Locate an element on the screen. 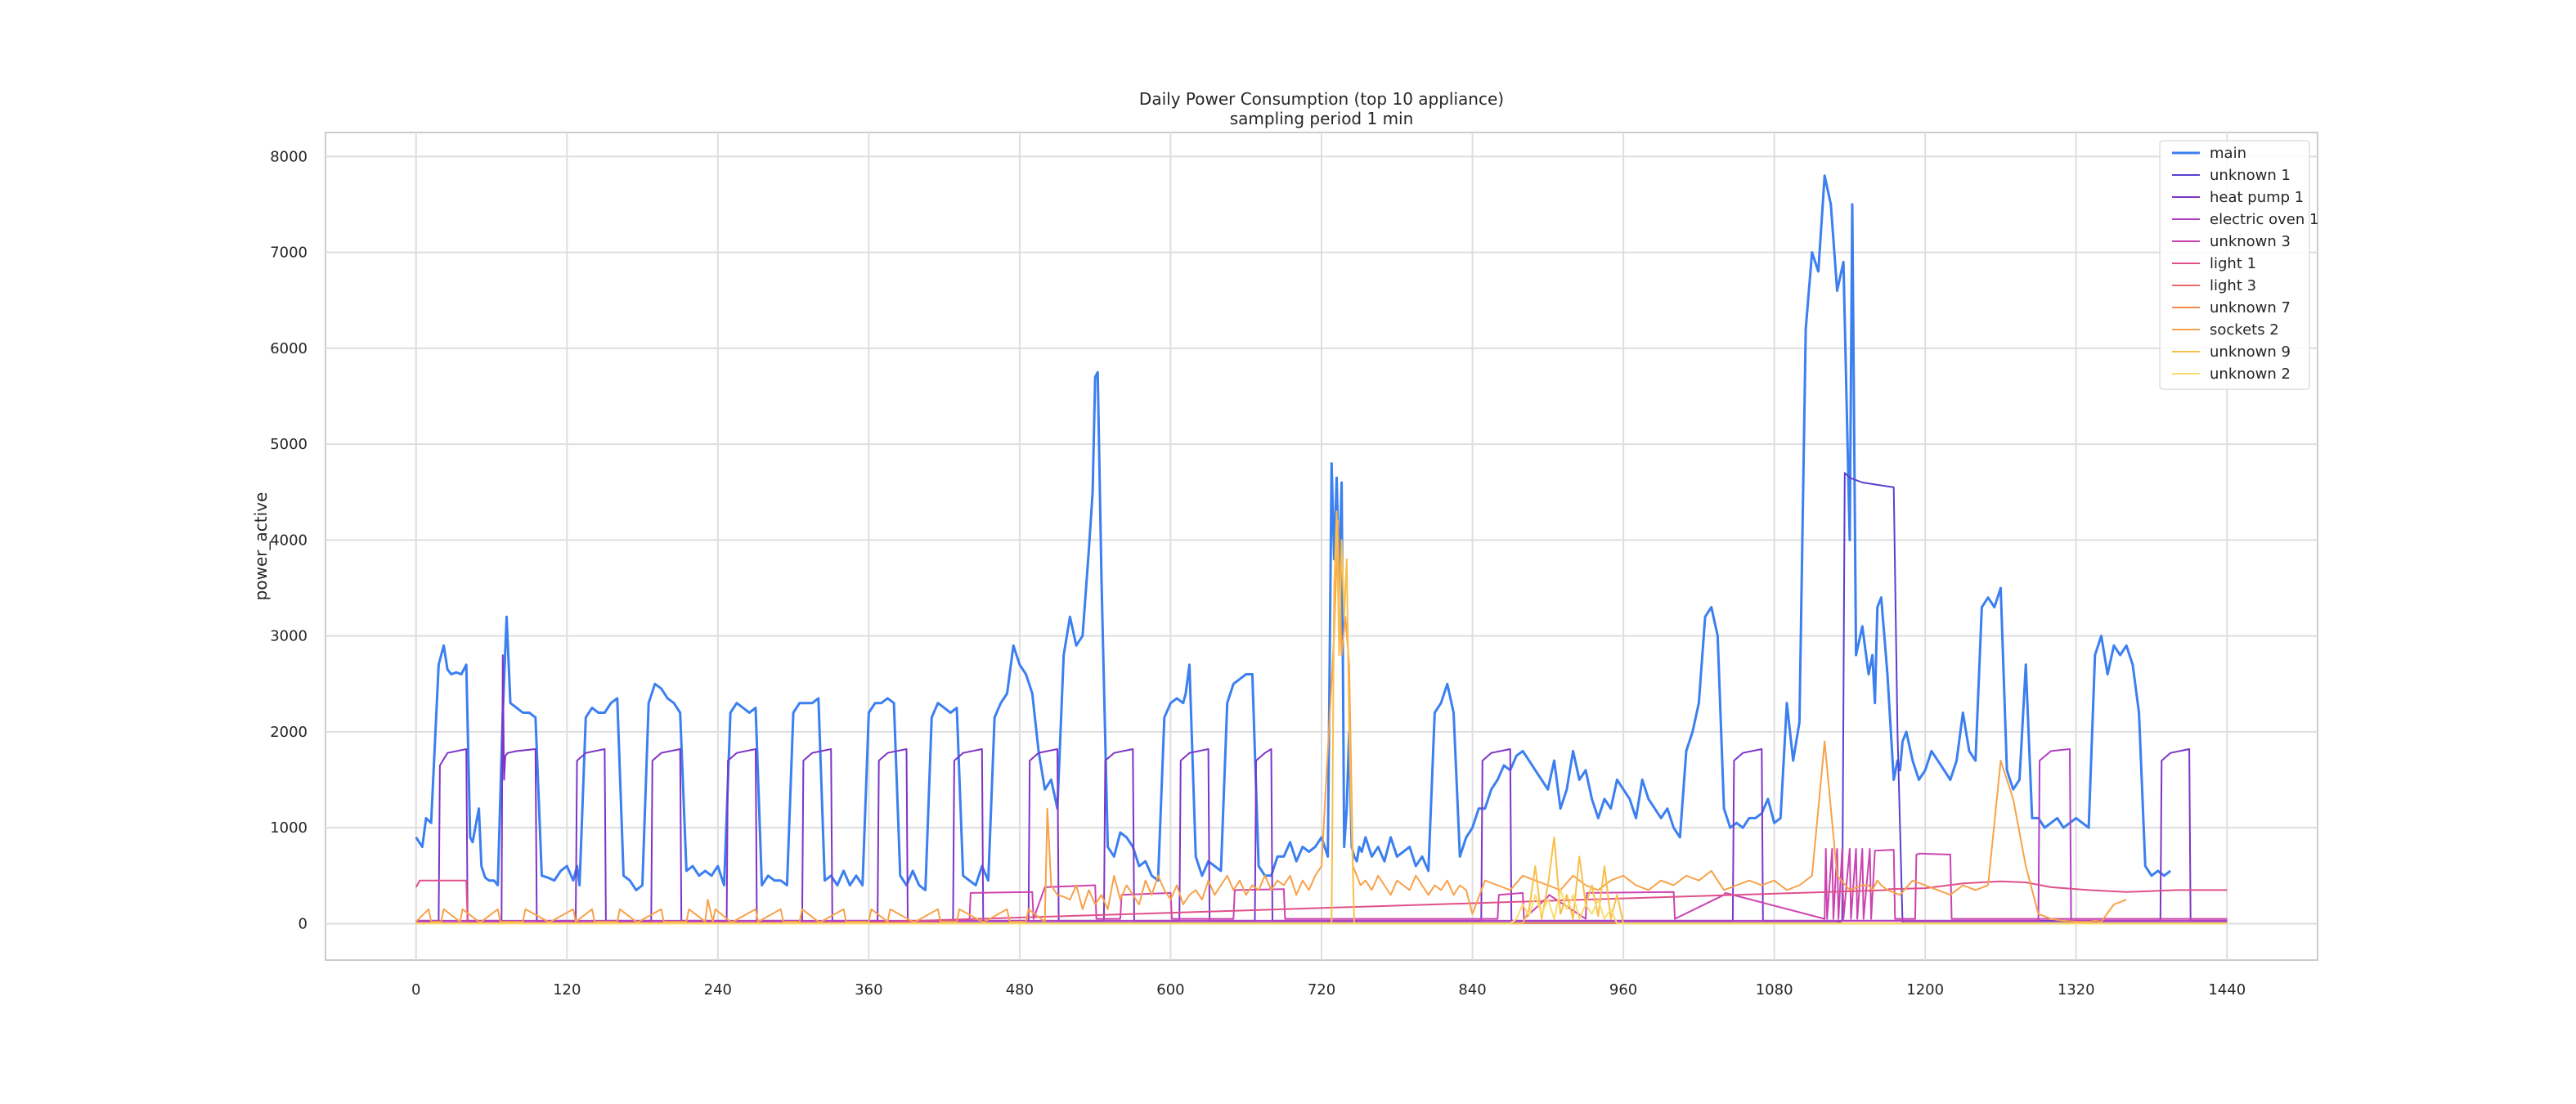 The image size is (2576, 1104). x-tick-label: 1320 is located at coordinates (2076, 990).